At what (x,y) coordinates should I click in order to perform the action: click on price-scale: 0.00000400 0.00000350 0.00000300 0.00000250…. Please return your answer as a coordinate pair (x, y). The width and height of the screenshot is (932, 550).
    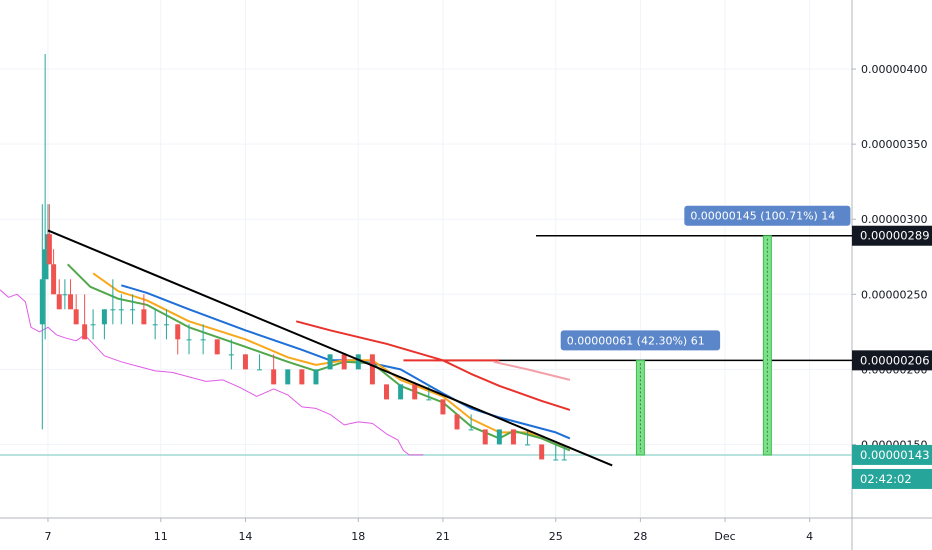
    Looking at the image, I should click on (889, 275).